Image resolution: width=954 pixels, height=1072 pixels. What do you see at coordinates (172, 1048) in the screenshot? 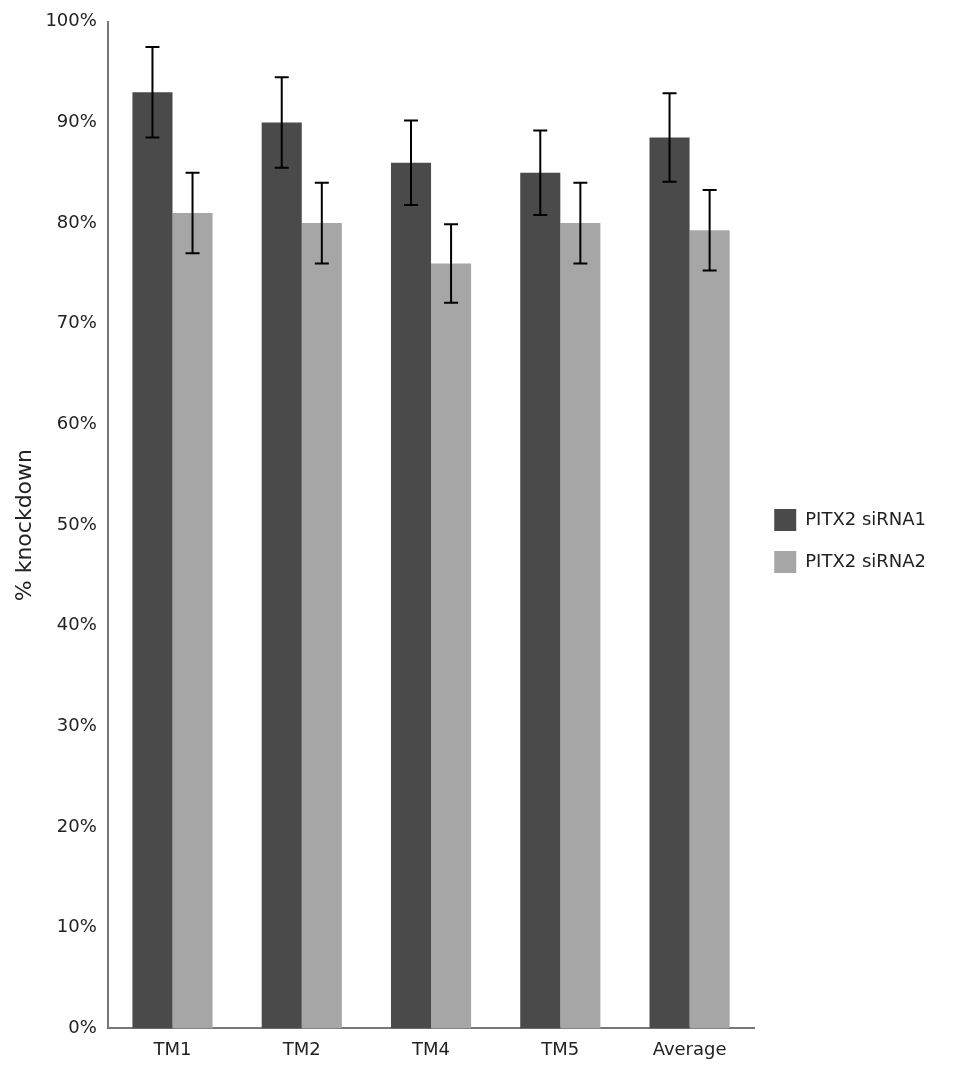
I see `x-tick-label: TM1` at bounding box center [172, 1048].